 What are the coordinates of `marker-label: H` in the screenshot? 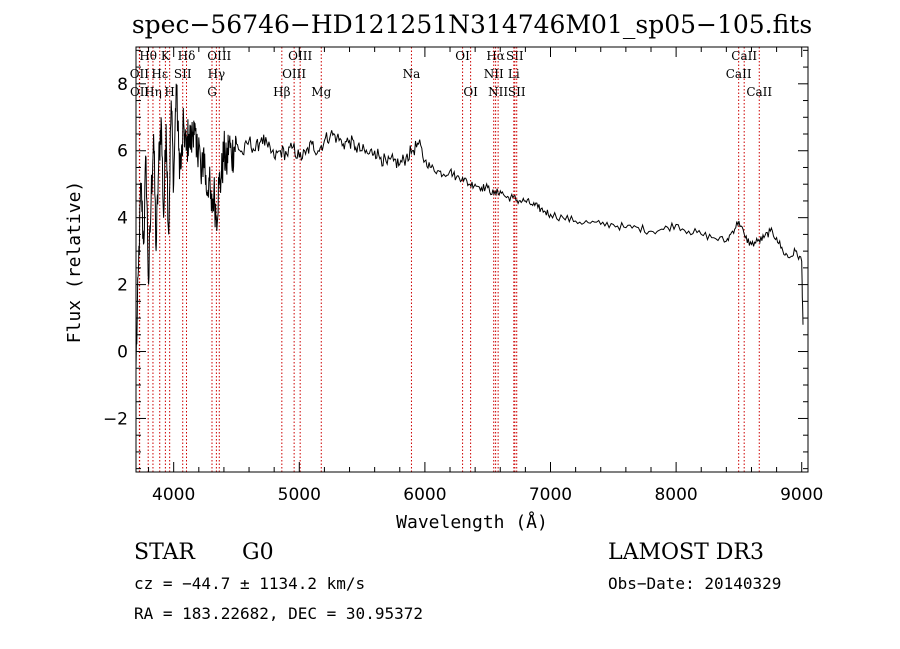 It's located at (169, 92).